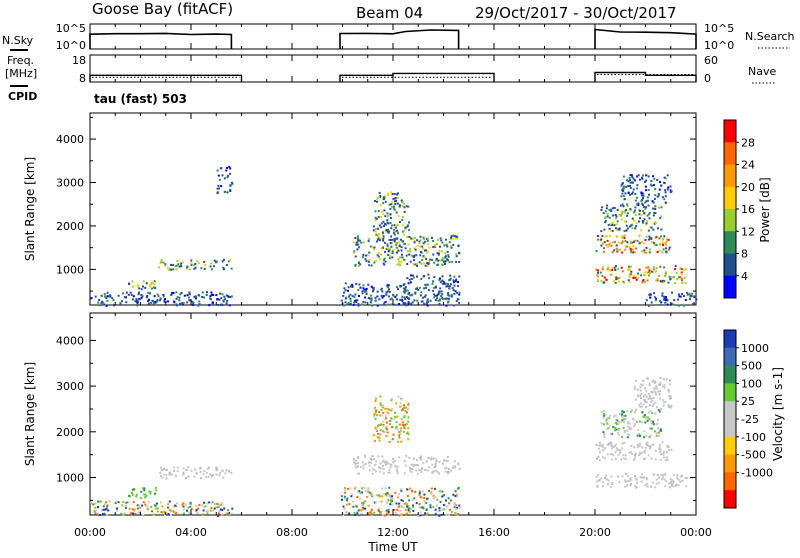  I want to click on freq-tick-right-bottom: 0, so click(707, 78).